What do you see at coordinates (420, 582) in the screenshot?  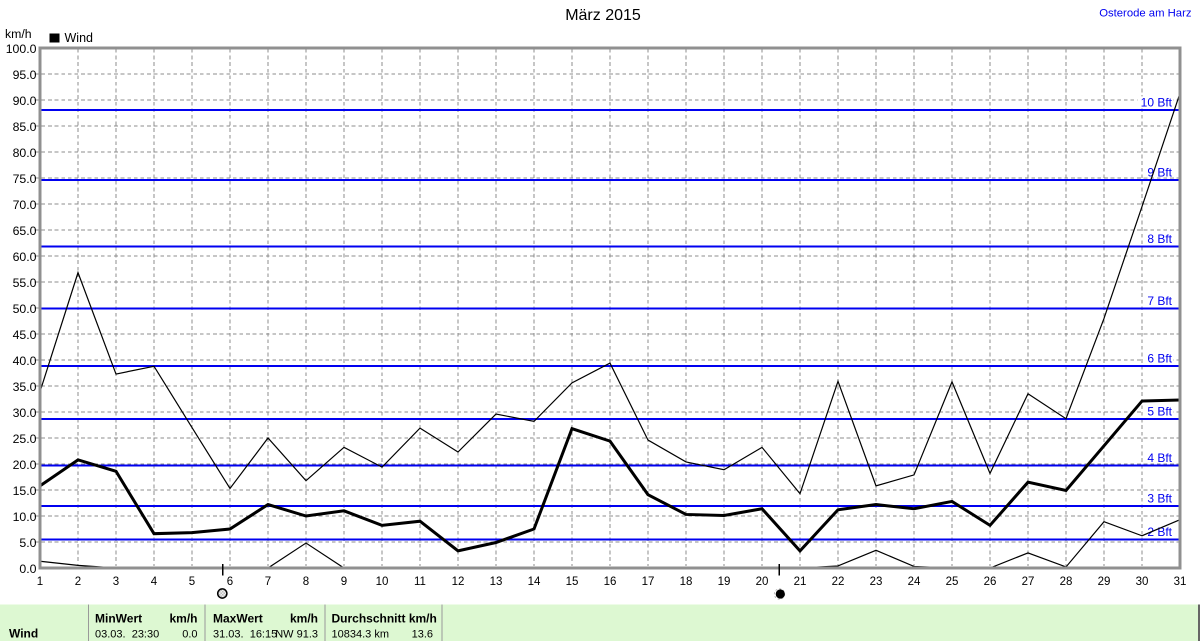 I see `svg-text: 11` at bounding box center [420, 582].